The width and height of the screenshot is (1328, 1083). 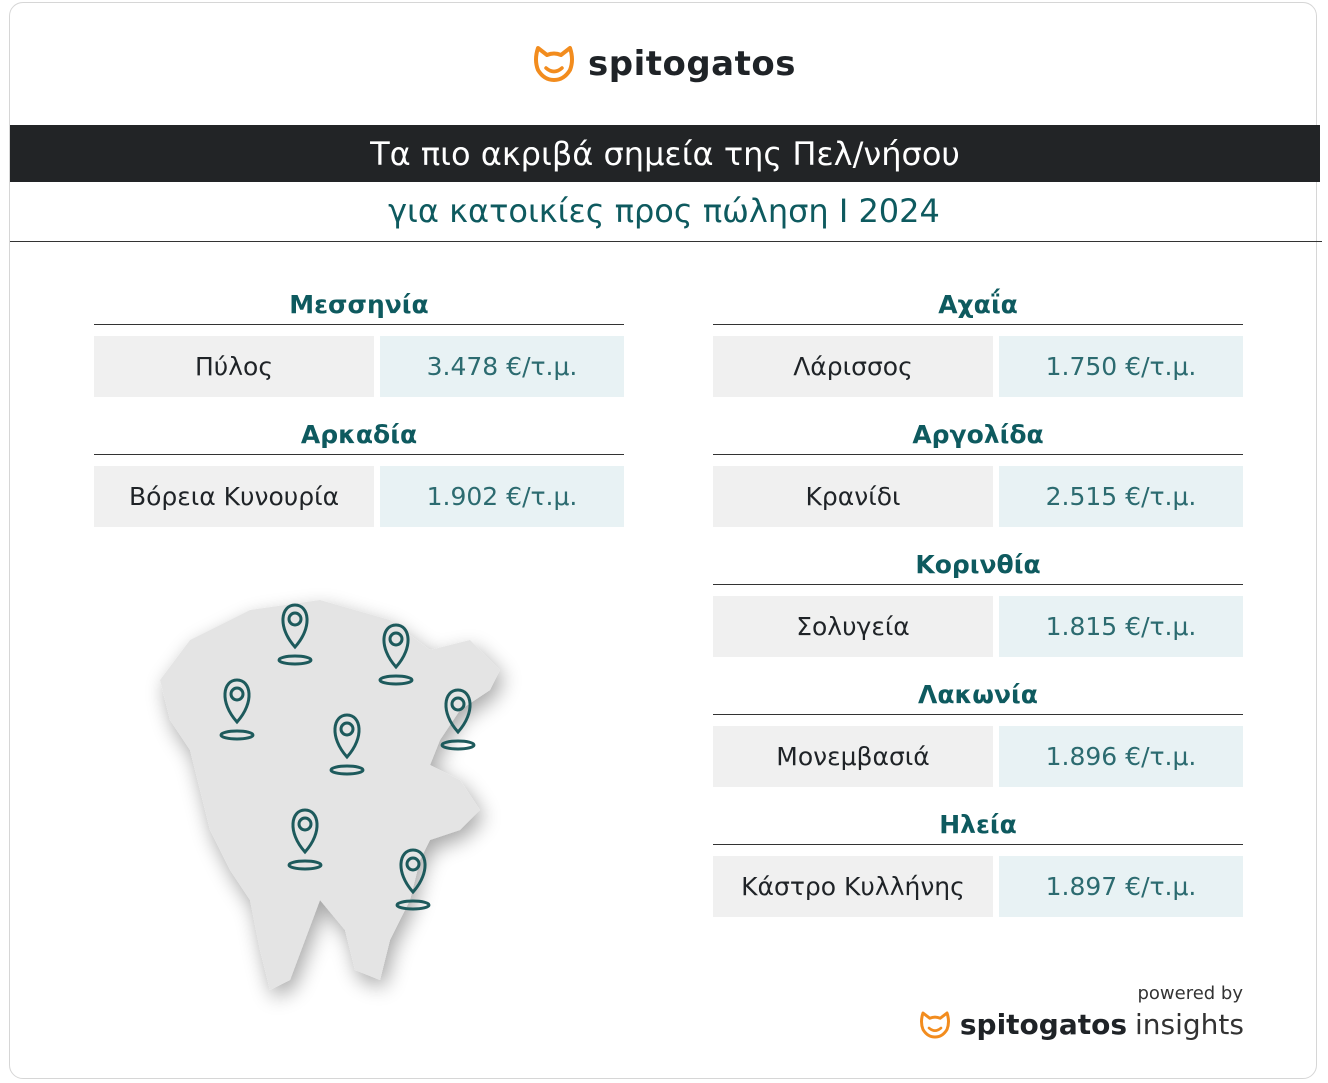 I want to click on map, so click(x=330, y=795).